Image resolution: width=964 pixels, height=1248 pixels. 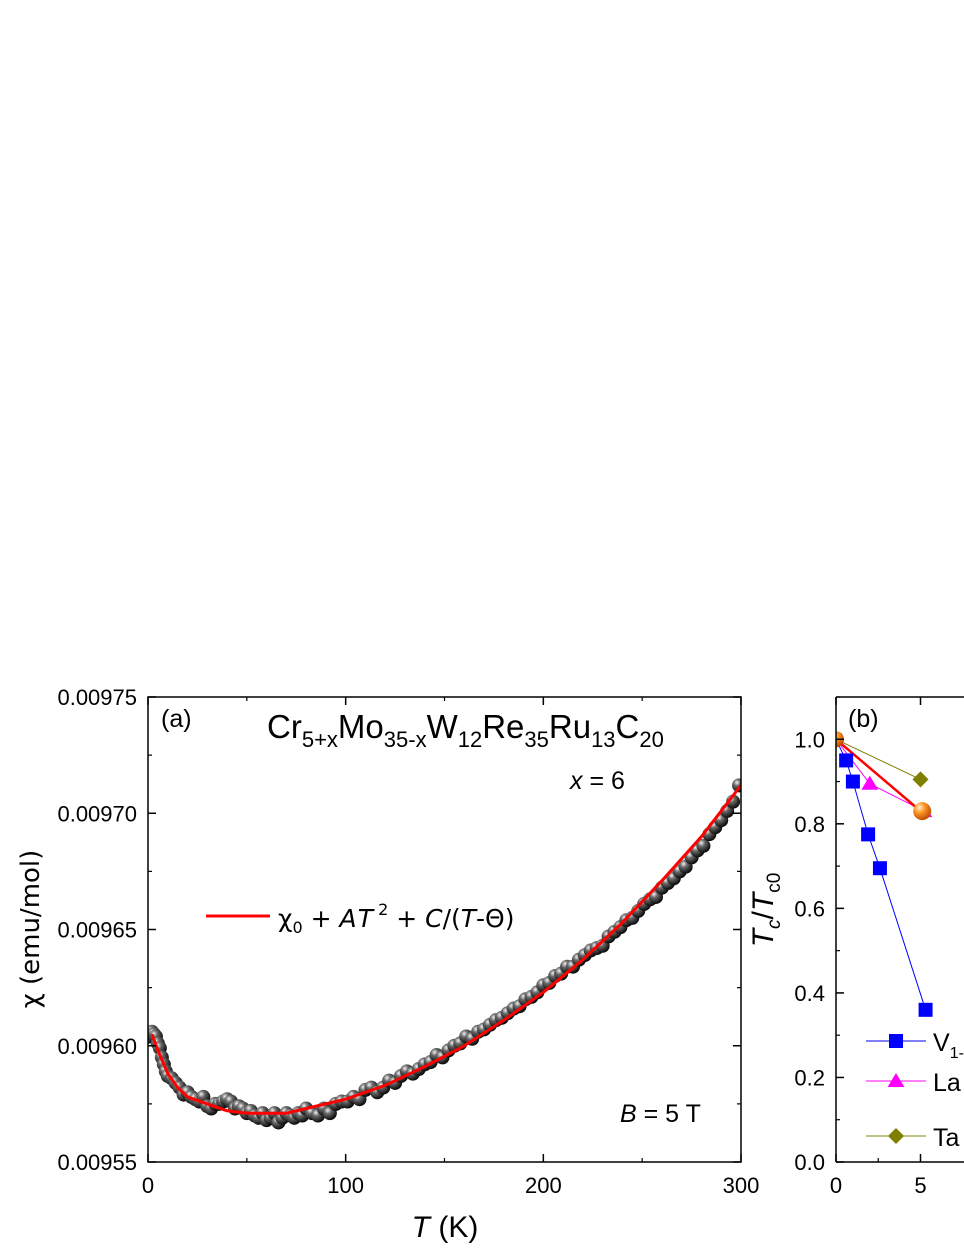 I want to click on legend-entry: V1-, so click(x=915, y=1045).